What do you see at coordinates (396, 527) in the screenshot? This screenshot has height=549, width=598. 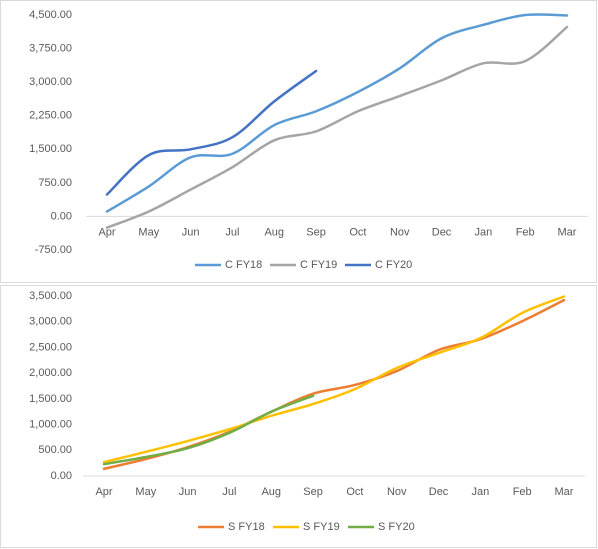 I see `legend-label: S FY20` at bounding box center [396, 527].